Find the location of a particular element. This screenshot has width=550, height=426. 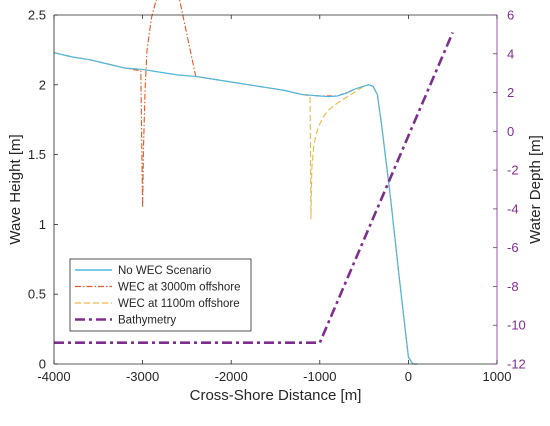

y-left-tick-label: 0 is located at coordinates (42, 364).